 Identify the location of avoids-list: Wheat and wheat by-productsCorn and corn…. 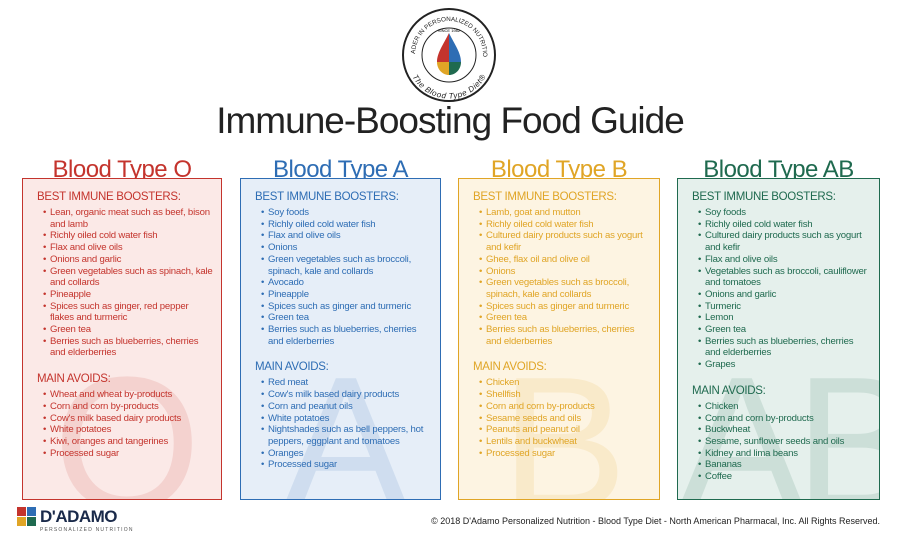
(125, 424).